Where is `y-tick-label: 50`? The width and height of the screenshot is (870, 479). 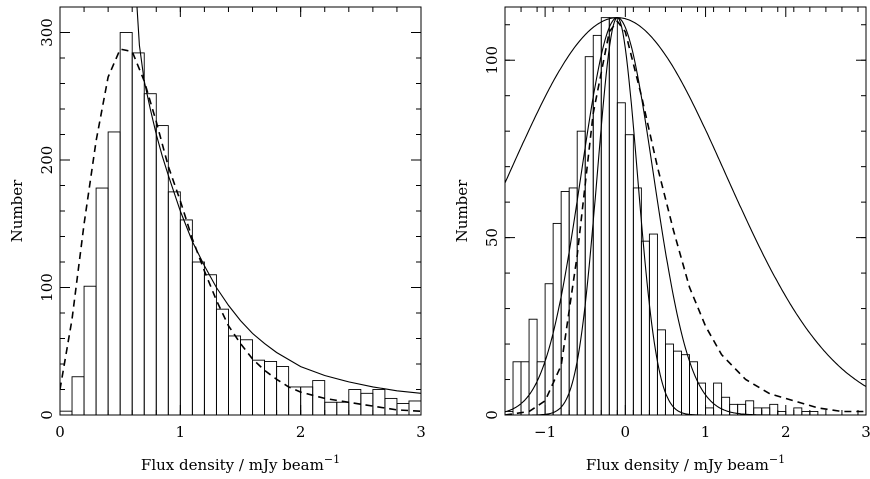 y-tick-label: 50 is located at coordinates (492, 237).